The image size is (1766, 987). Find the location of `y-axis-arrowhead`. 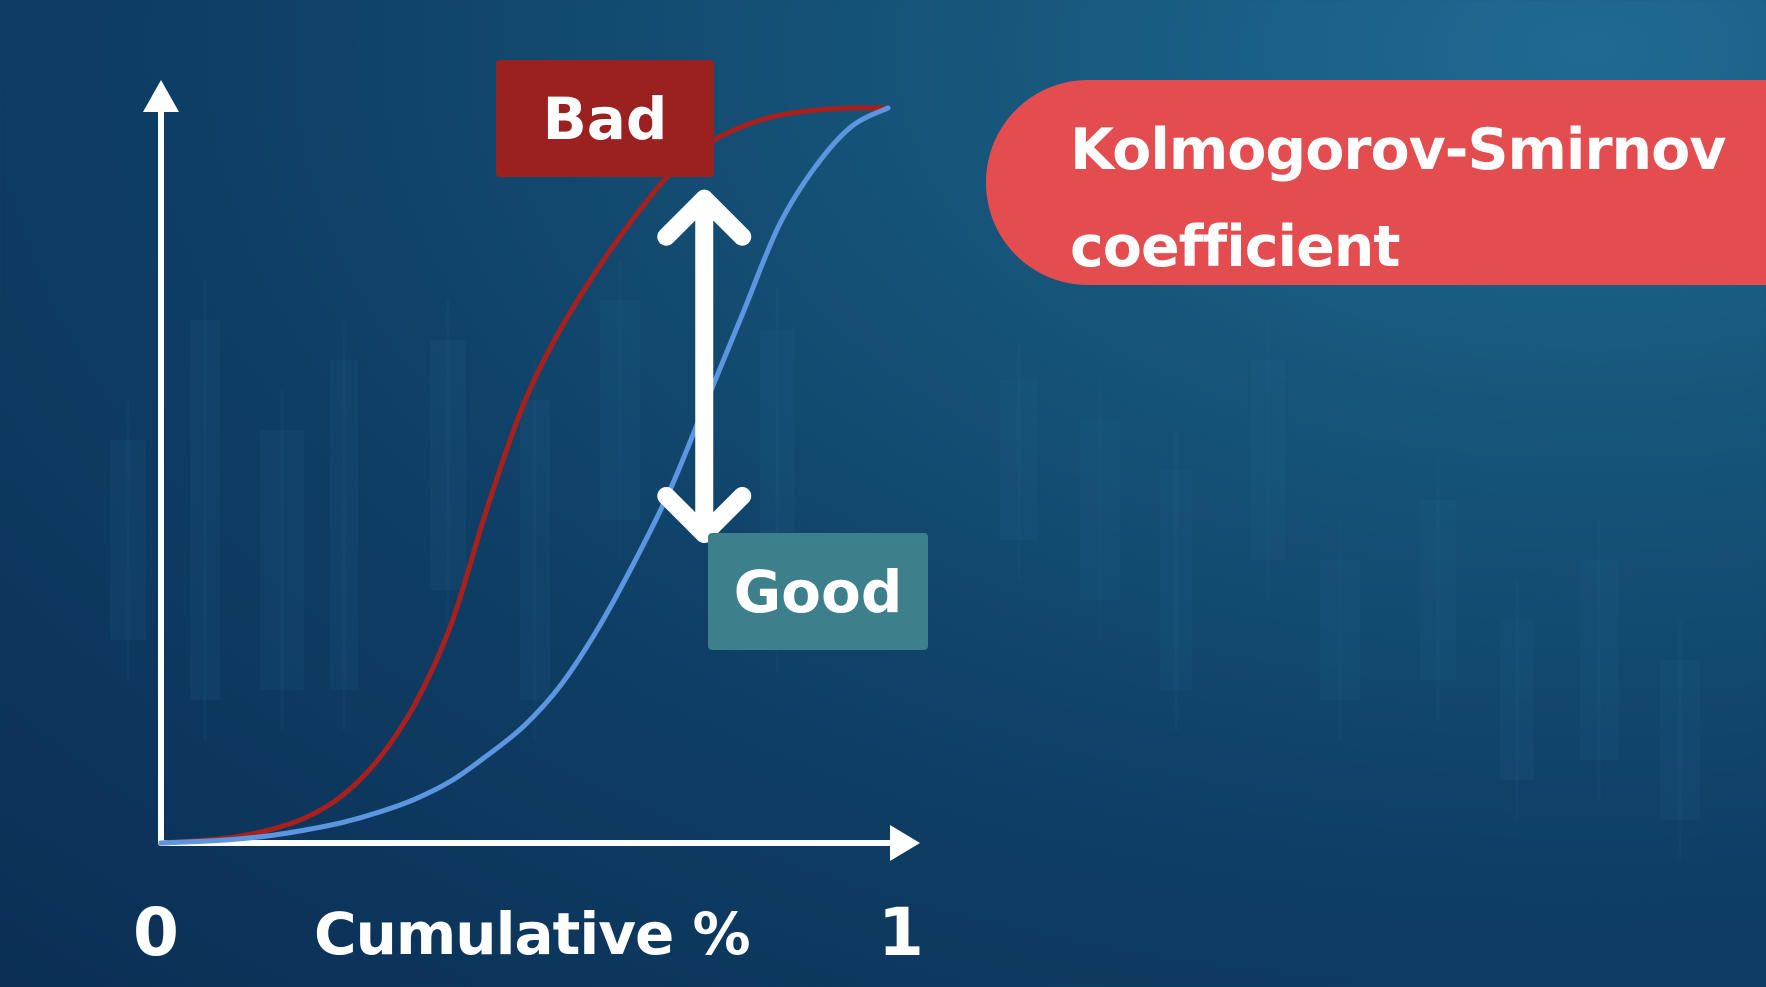

y-axis-arrowhead is located at coordinates (161, 96).